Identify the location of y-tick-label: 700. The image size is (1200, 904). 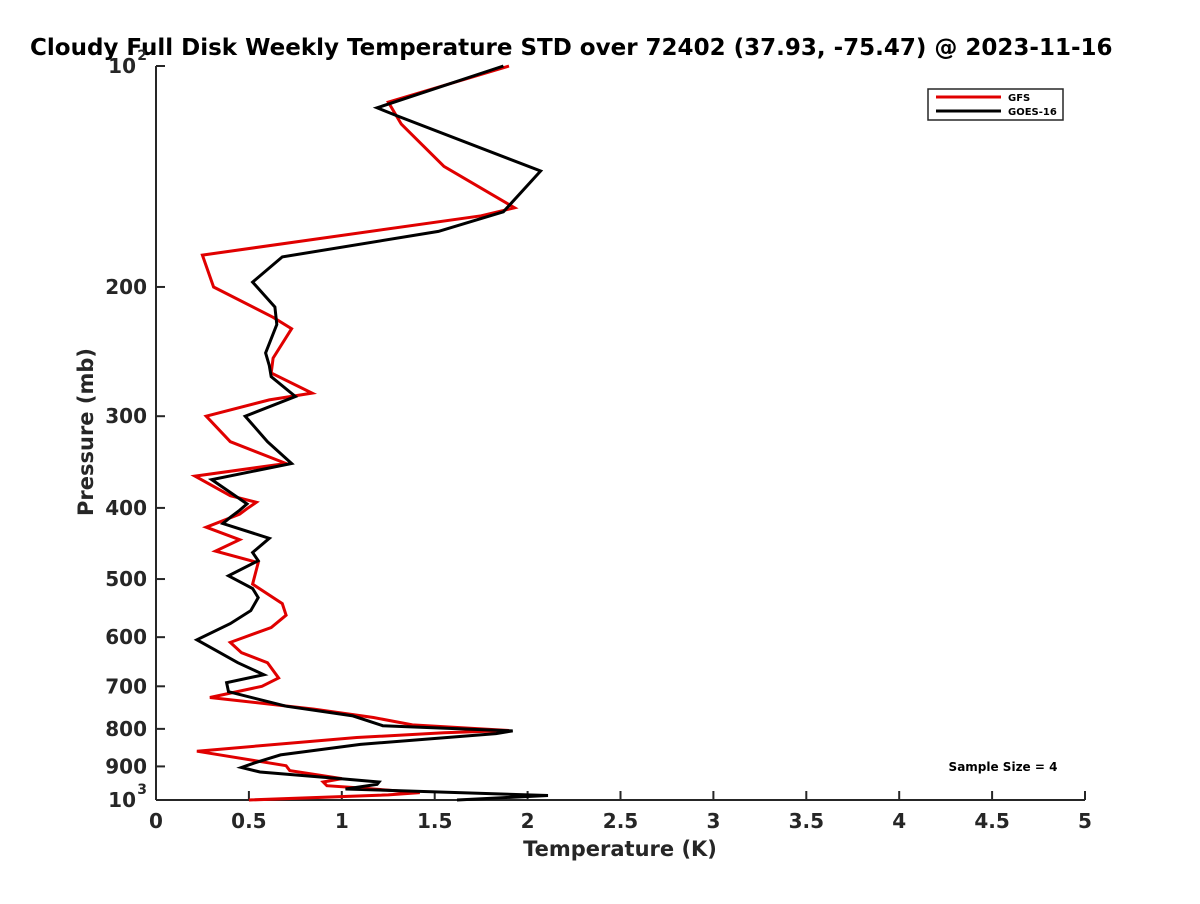
(126, 686).